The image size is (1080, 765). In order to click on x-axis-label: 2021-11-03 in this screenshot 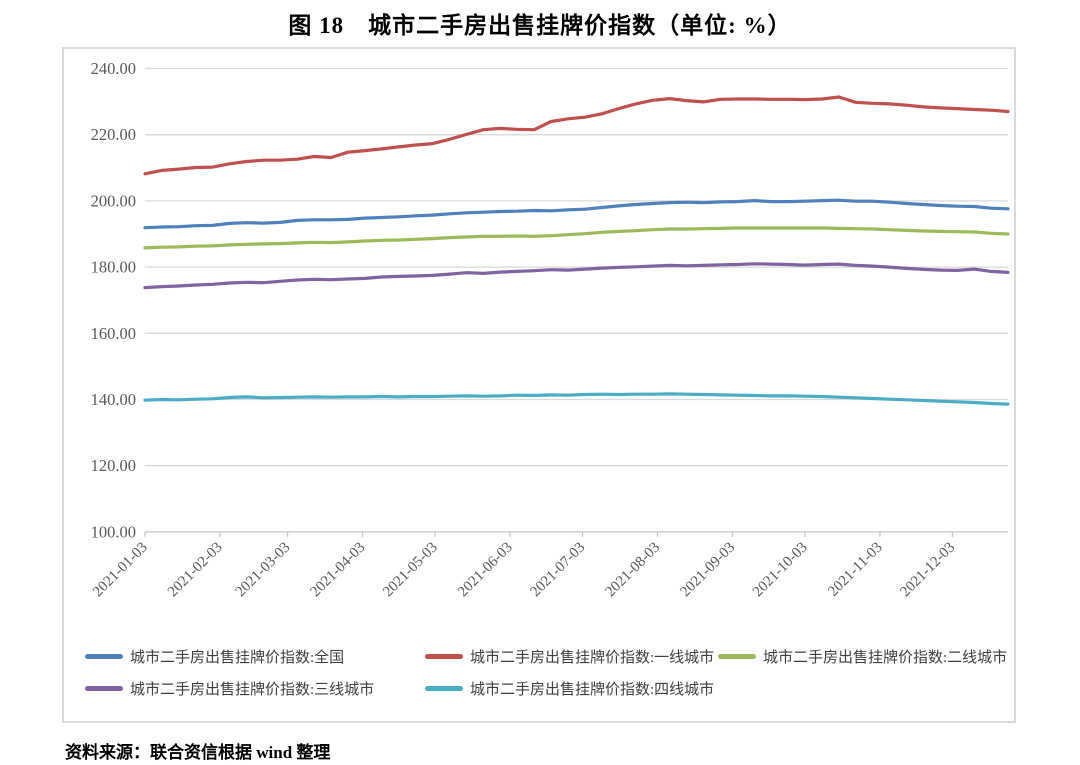, I will do `click(855, 569)`.